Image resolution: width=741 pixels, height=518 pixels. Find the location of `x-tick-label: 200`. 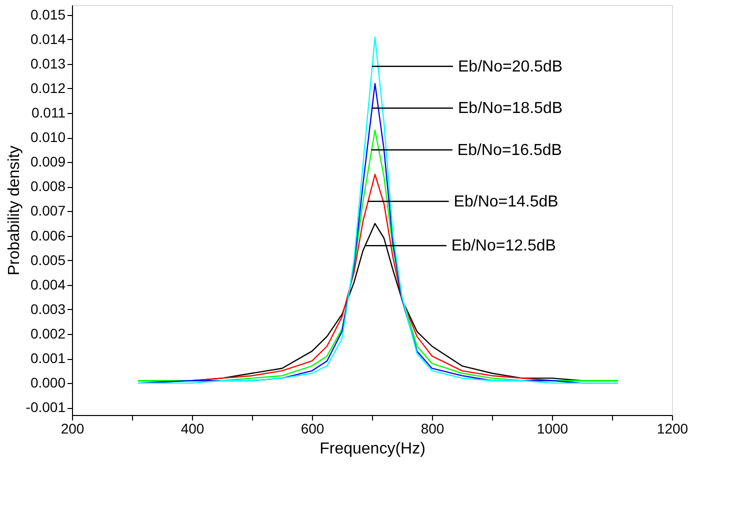

x-tick-label: 200 is located at coordinates (72, 428).